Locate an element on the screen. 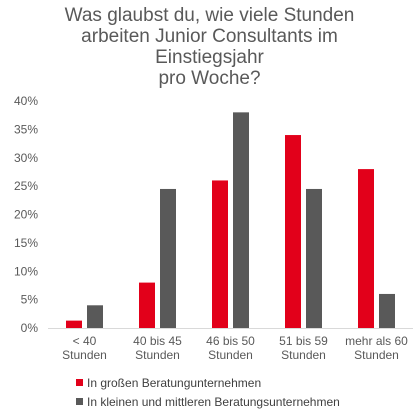 Image resolution: width=419 pixels, height=413 pixels. x-tick-label: < 40 is located at coordinates (85, 341).